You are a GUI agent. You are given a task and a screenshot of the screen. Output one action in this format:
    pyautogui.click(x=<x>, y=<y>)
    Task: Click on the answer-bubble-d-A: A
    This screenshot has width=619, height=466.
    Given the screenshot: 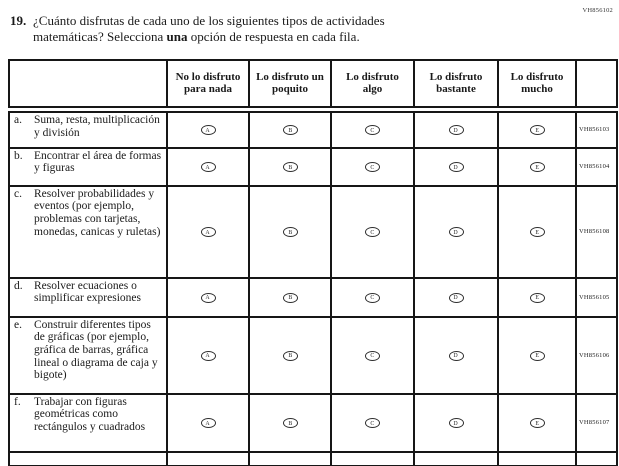 What is the action you would take?
    pyautogui.click(x=208, y=297)
    